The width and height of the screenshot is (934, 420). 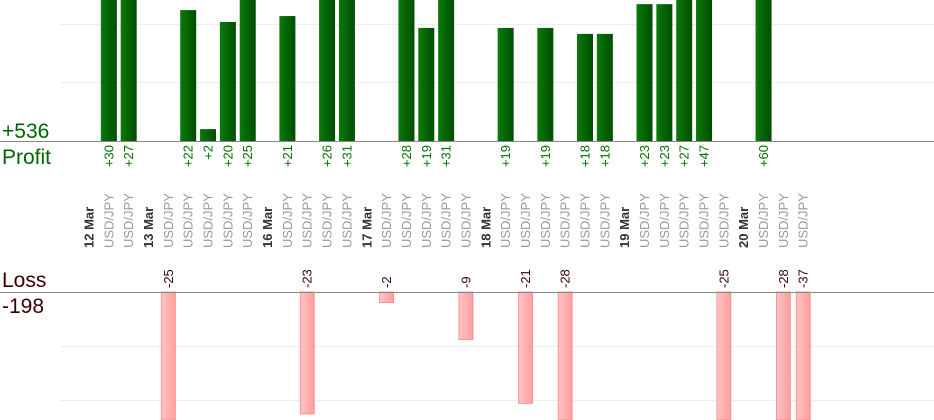 I want to click on date-label: 17 Mar, so click(x=366, y=227).